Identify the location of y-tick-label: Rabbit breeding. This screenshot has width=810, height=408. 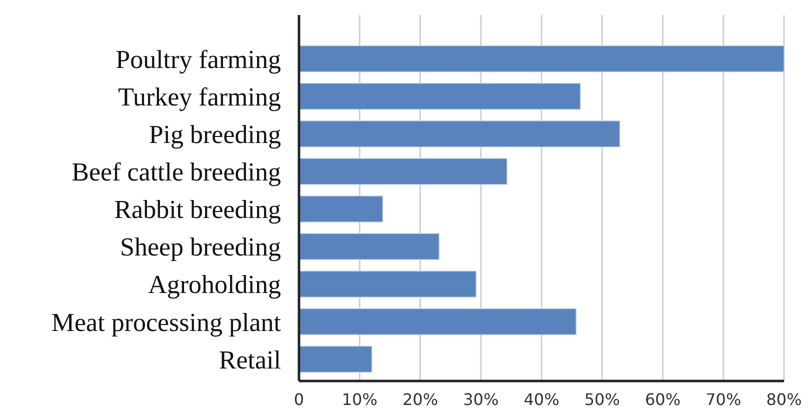
(197, 209).